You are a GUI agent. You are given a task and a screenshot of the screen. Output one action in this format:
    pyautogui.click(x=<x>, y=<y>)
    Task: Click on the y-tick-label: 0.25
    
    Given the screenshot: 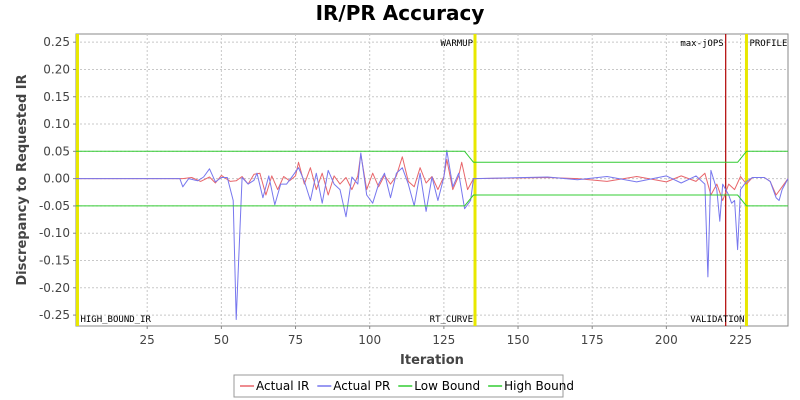 What is the action you would take?
    pyautogui.click(x=56, y=42)
    